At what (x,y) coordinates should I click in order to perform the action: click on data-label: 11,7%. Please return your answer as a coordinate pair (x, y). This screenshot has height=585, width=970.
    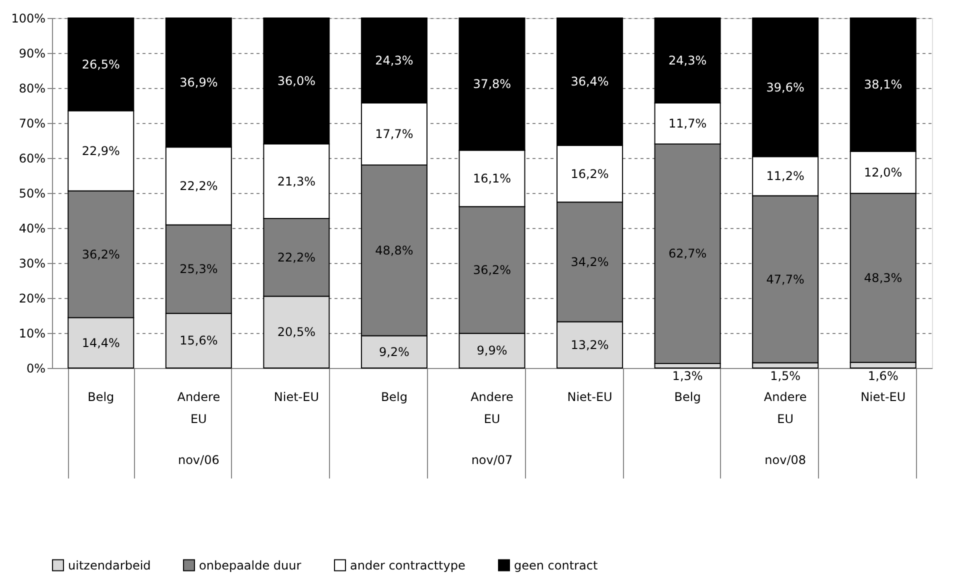
    Looking at the image, I should click on (687, 123).